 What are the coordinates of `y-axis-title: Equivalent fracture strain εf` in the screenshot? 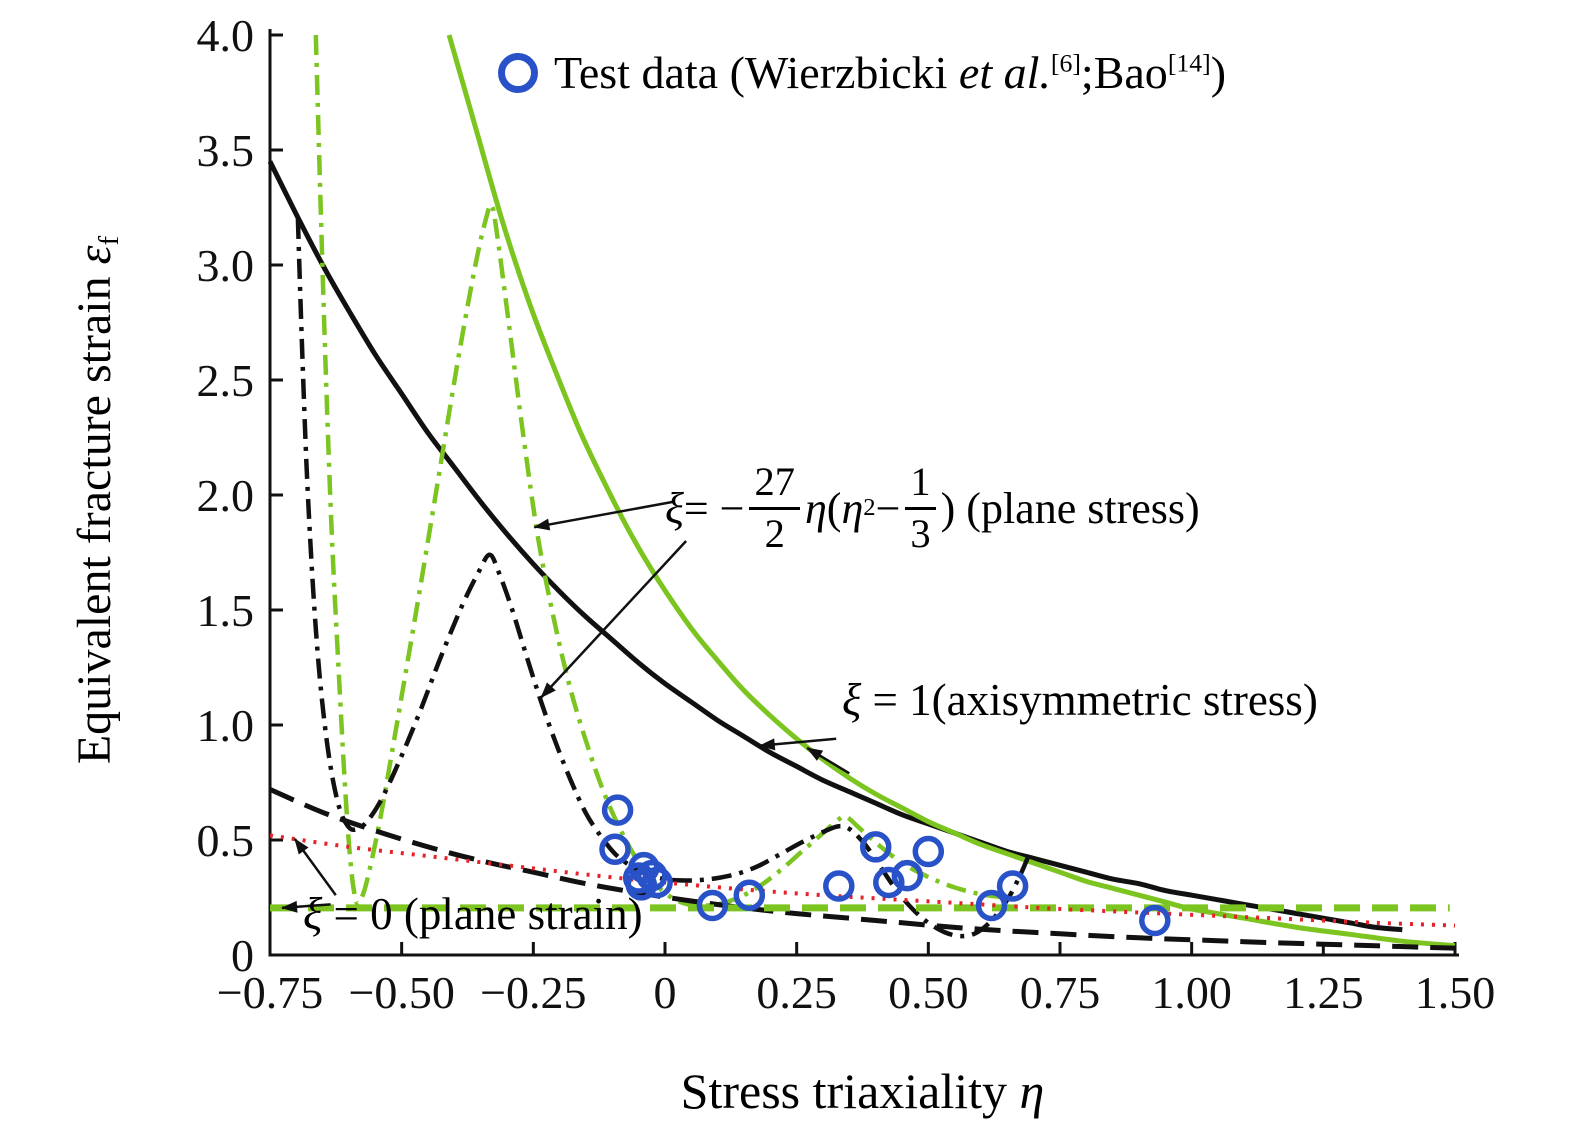 It's located at (95, 500).